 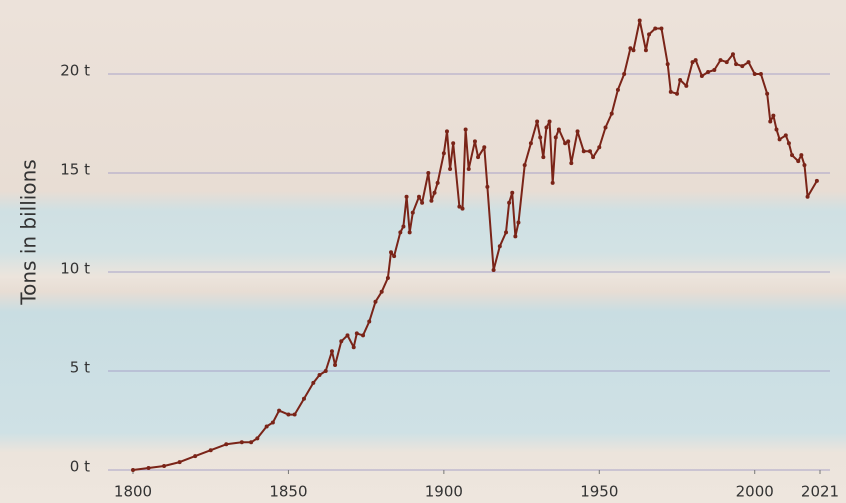 What do you see at coordinates (29, 232) in the screenshot?
I see `y-axis-label: Tons in billions` at bounding box center [29, 232].